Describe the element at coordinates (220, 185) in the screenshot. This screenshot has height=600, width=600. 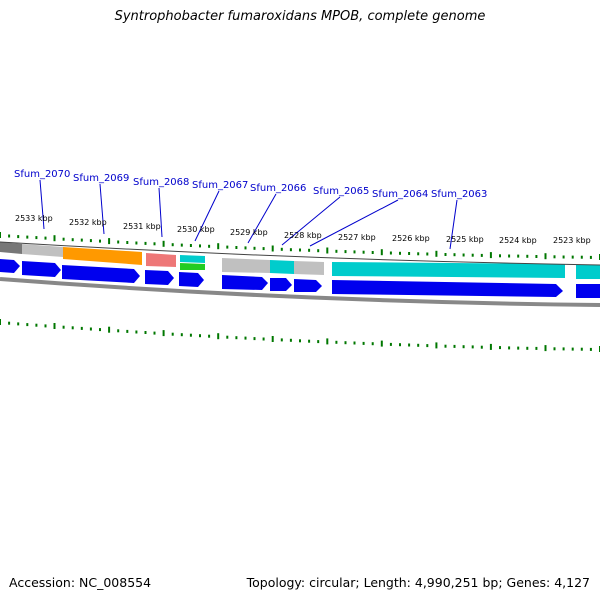
I see `gene-label: Sfum_2067` at that location.